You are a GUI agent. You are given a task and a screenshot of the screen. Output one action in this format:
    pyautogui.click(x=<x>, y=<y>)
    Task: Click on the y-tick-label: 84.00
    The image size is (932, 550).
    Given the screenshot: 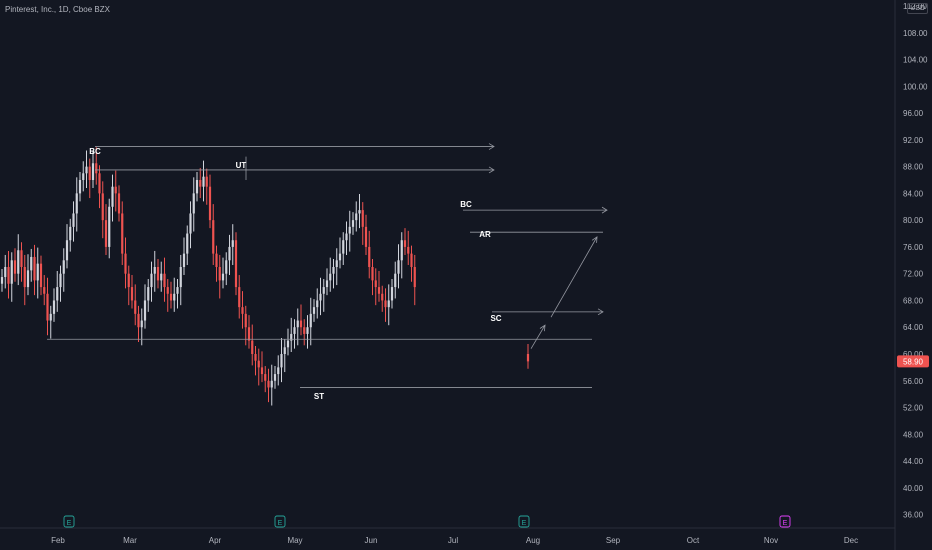 What is the action you would take?
    pyautogui.click(x=913, y=193)
    